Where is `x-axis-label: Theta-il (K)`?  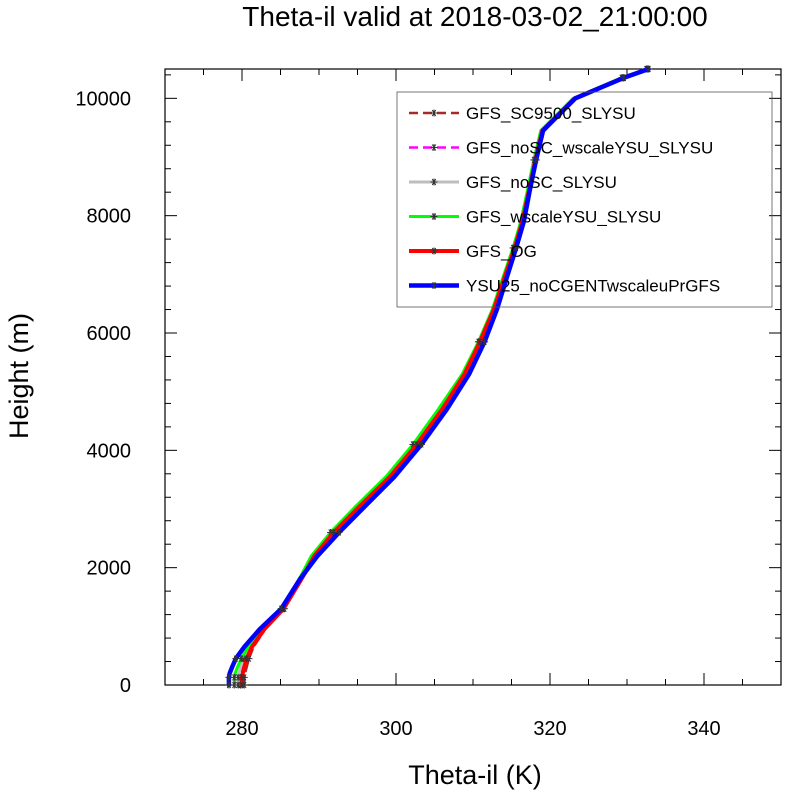 x-axis-label: Theta-il (K) is located at coordinates (475, 775).